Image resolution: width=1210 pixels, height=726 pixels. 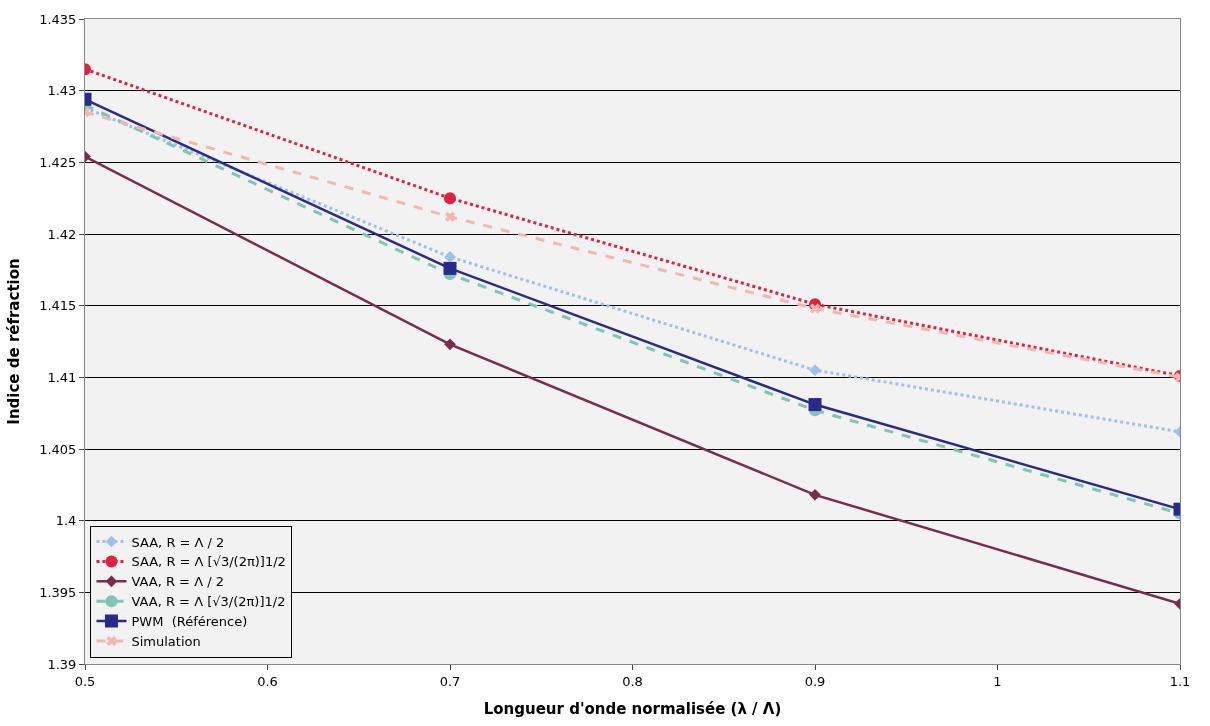 What do you see at coordinates (58, 19) in the screenshot?
I see `y-tick-label: 1.435` at bounding box center [58, 19].